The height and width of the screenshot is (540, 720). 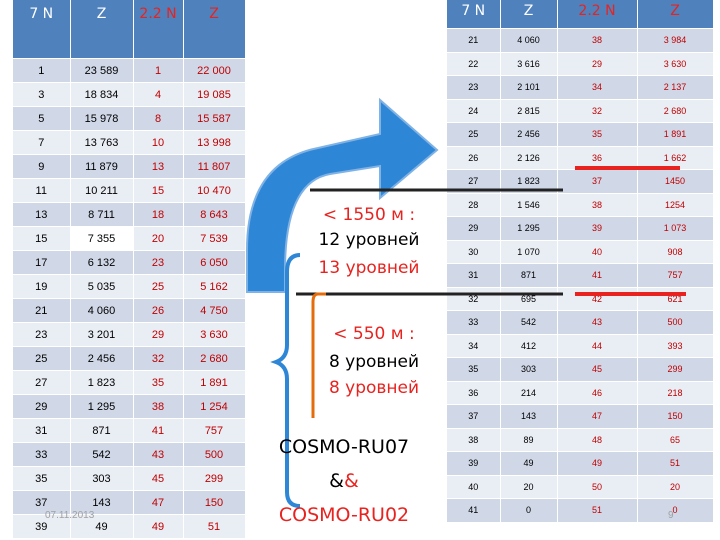 What do you see at coordinates (102, 118) in the screenshot?
I see `left-table-cell: 15 978` at bounding box center [102, 118].